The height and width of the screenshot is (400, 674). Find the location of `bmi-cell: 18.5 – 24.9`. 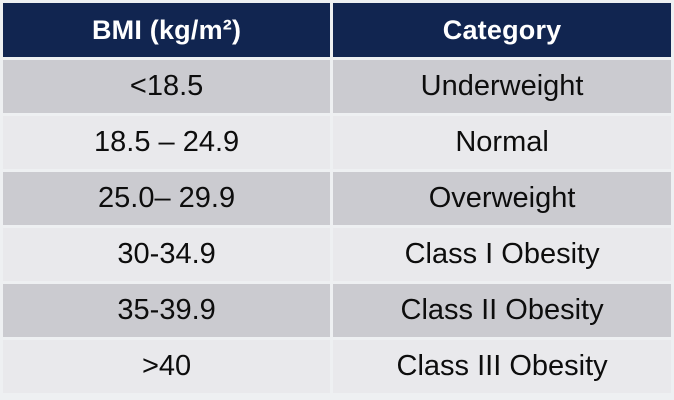

bmi-cell: 18.5 – 24.9 is located at coordinates (167, 142).